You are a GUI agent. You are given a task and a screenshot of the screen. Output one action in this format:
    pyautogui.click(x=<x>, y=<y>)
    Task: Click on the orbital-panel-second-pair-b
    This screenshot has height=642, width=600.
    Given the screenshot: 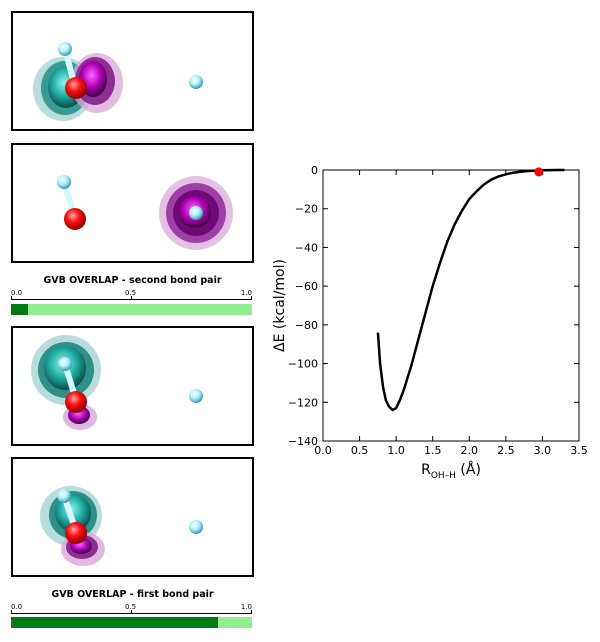 What is the action you would take?
    pyautogui.click(x=132, y=203)
    